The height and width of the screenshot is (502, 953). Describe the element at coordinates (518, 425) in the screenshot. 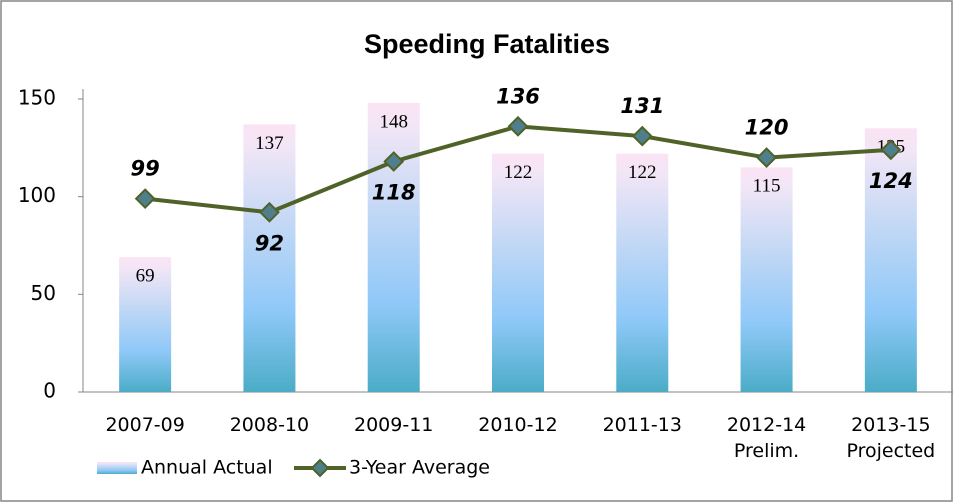

I see `x-tick-label: 2010-12` at that location.